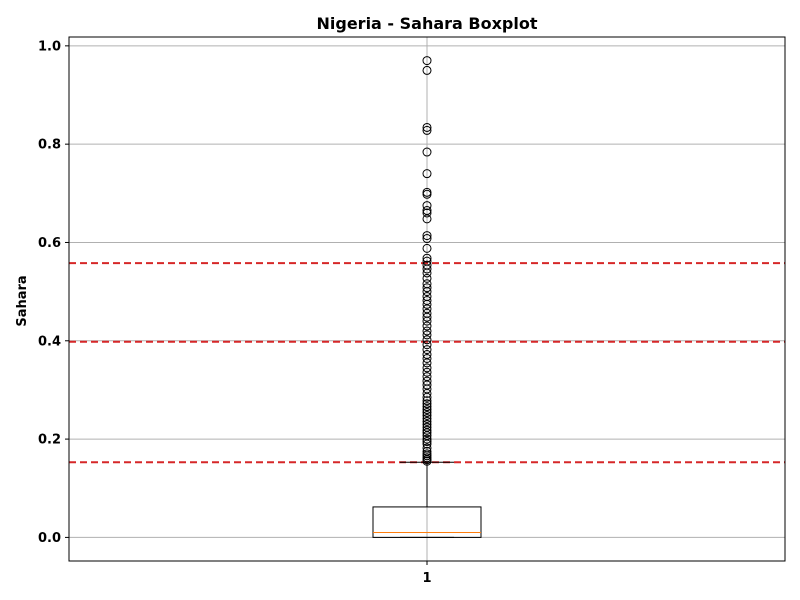 The width and height of the screenshot is (800, 600). I want to click on chart-title: Nigeria - Sahara Boxplot, so click(427, 23).